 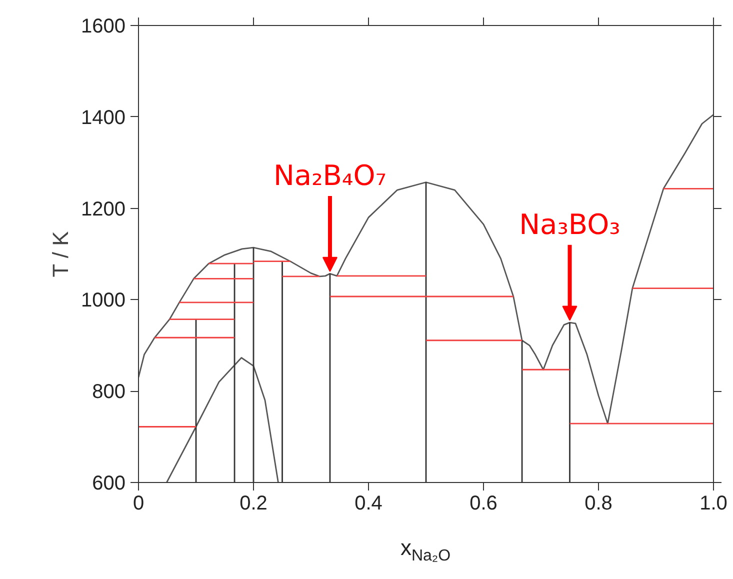 What do you see at coordinates (103, 117) in the screenshot?
I see `y-tick-label: 1400` at bounding box center [103, 117].